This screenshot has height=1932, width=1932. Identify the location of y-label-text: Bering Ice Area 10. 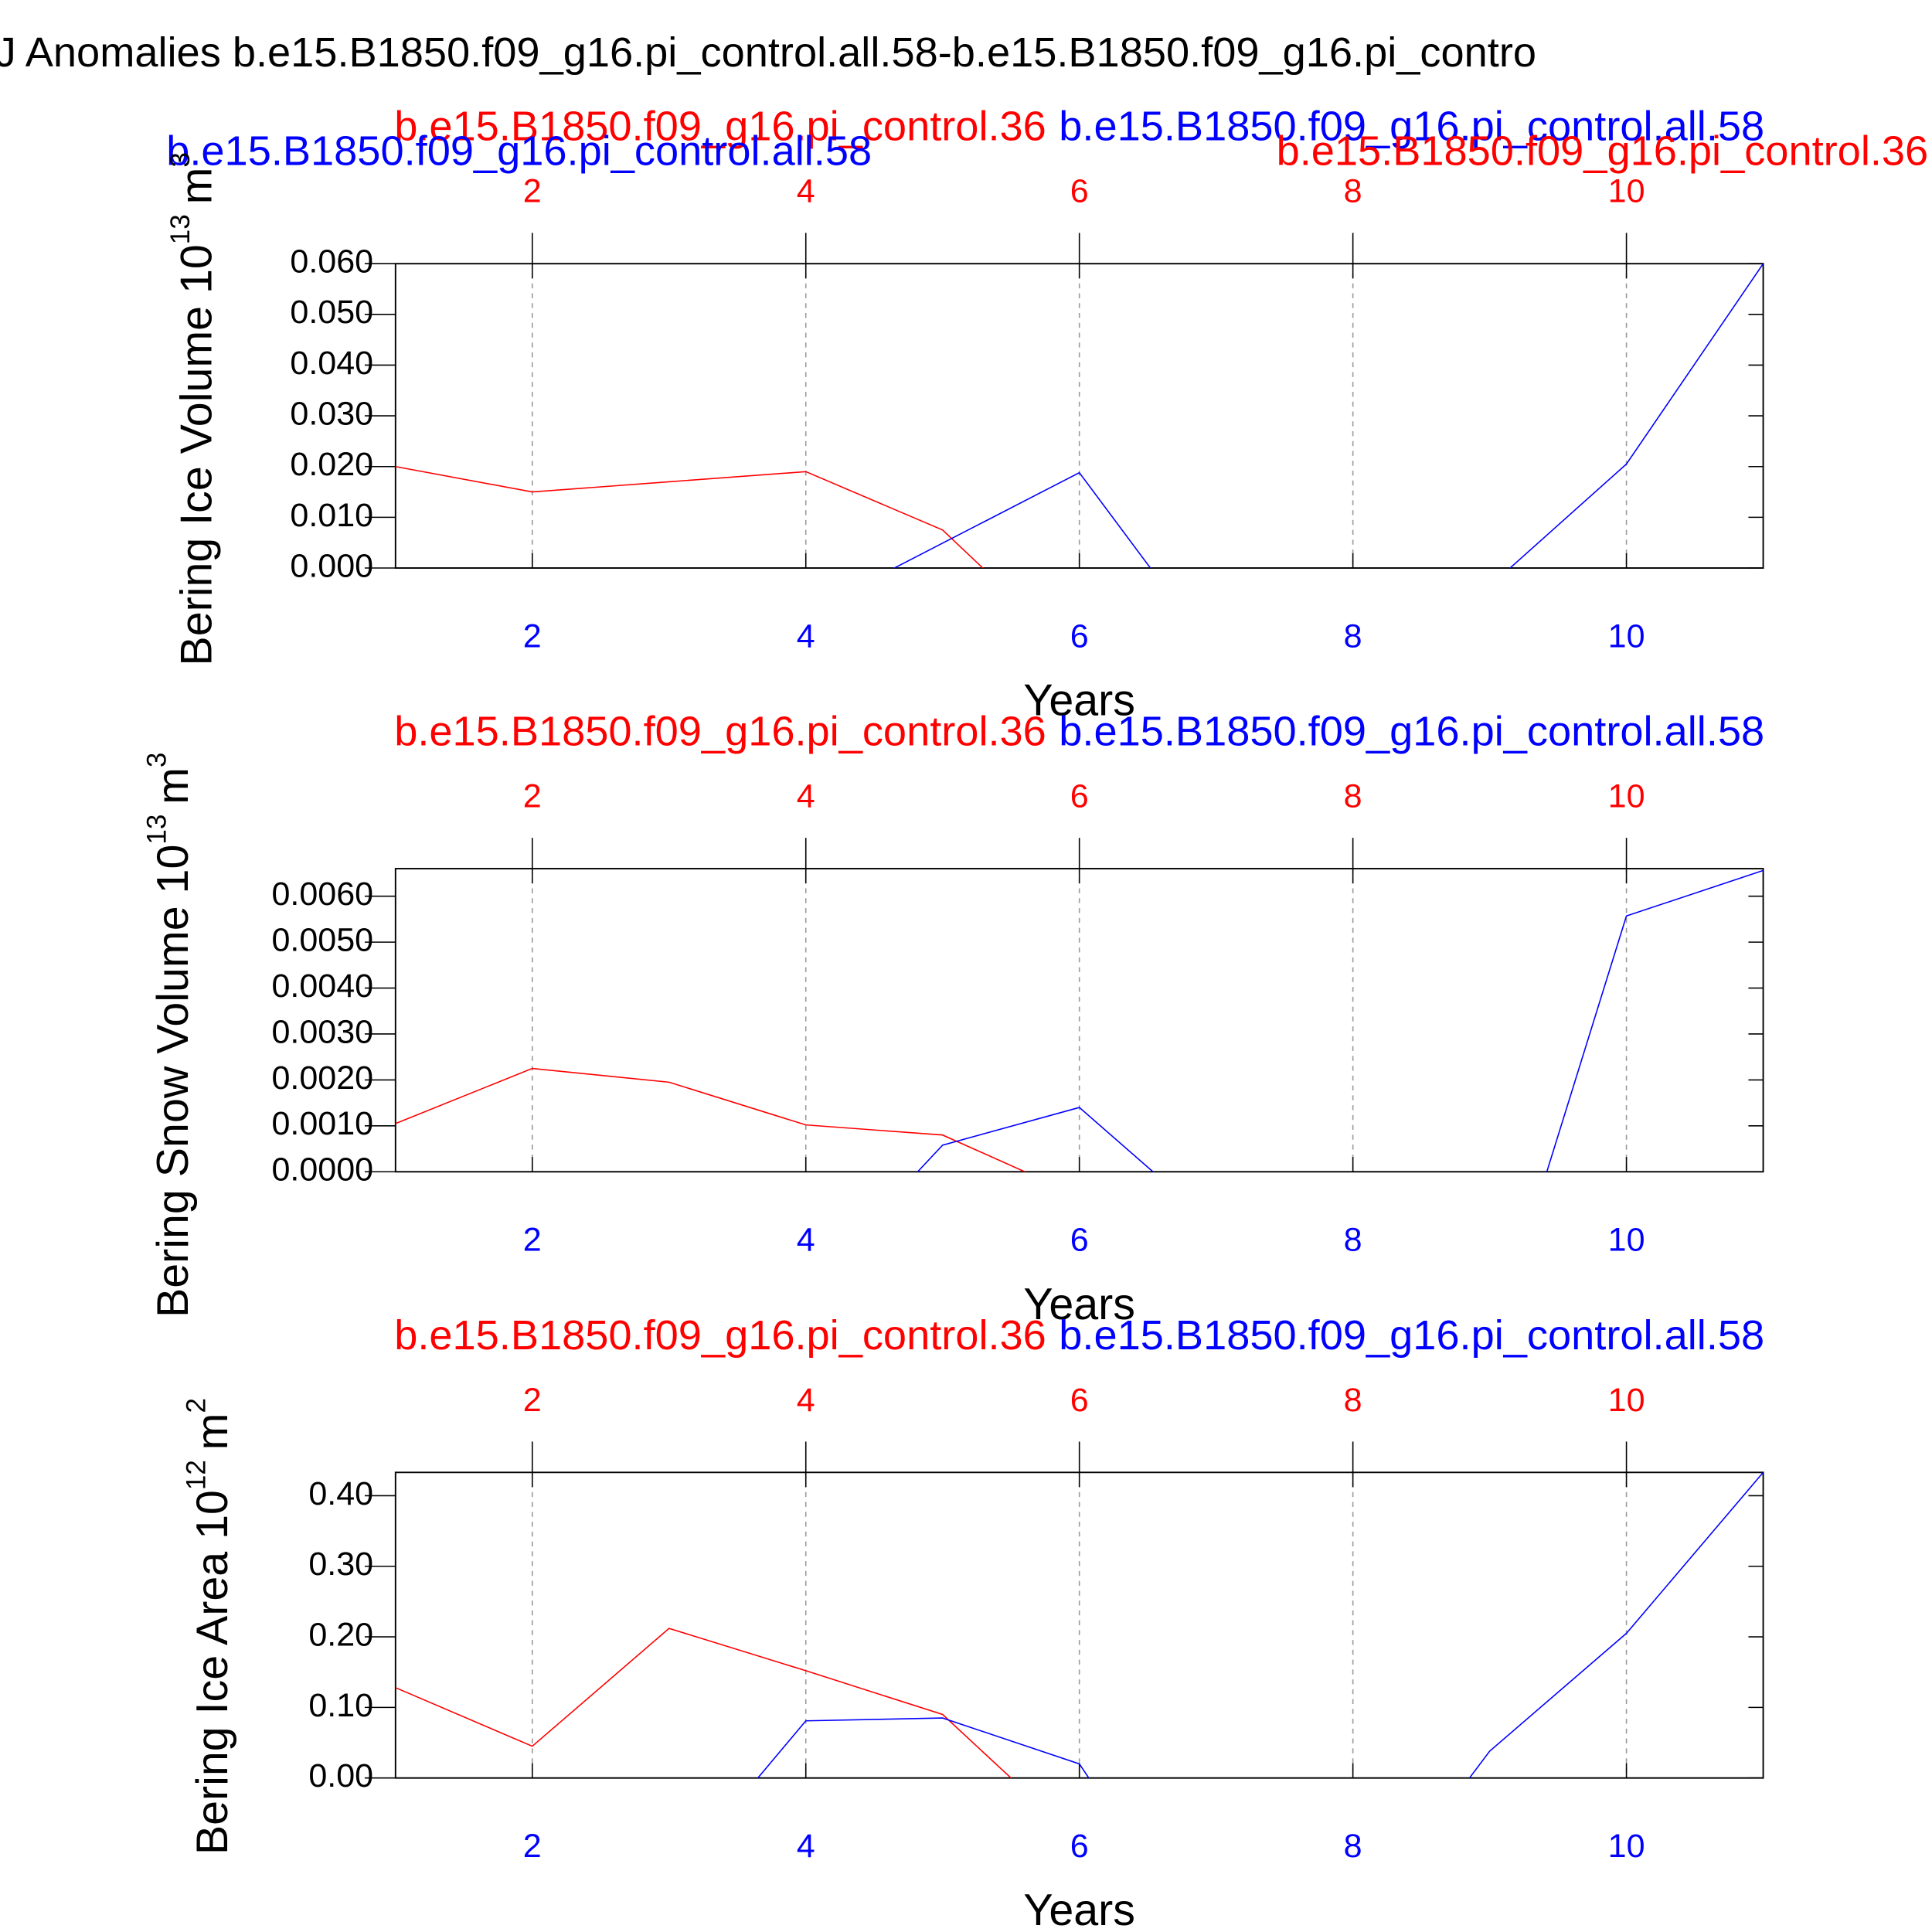
(212, 1672).